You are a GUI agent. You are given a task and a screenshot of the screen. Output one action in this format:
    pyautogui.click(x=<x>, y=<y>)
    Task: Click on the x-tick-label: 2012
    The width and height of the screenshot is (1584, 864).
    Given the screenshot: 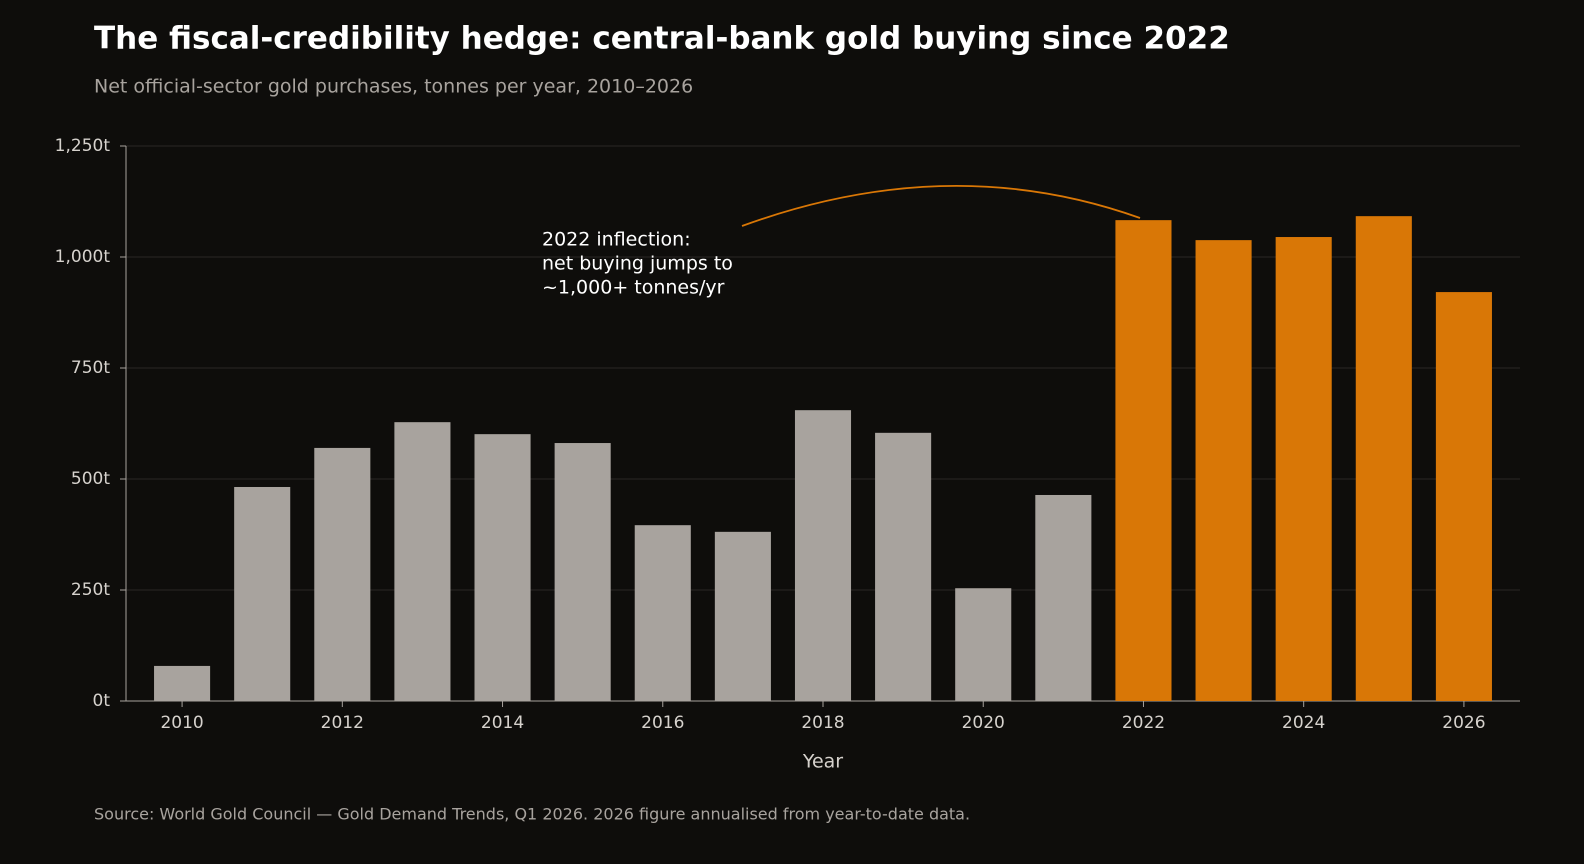 What is the action you would take?
    pyautogui.click(x=342, y=723)
    